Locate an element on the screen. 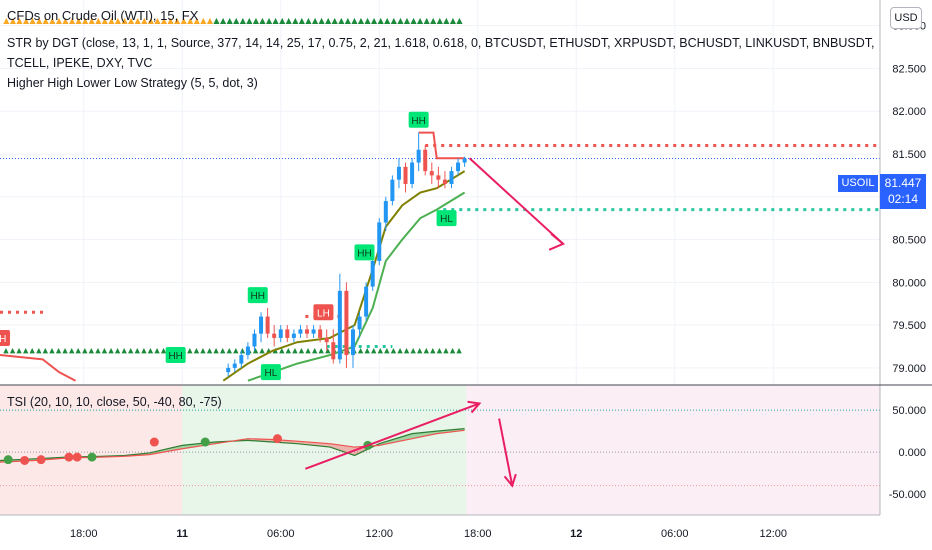 The height and width of the screenshot is (550, 932). marker-label: LH is located at coordinates (323, 313).